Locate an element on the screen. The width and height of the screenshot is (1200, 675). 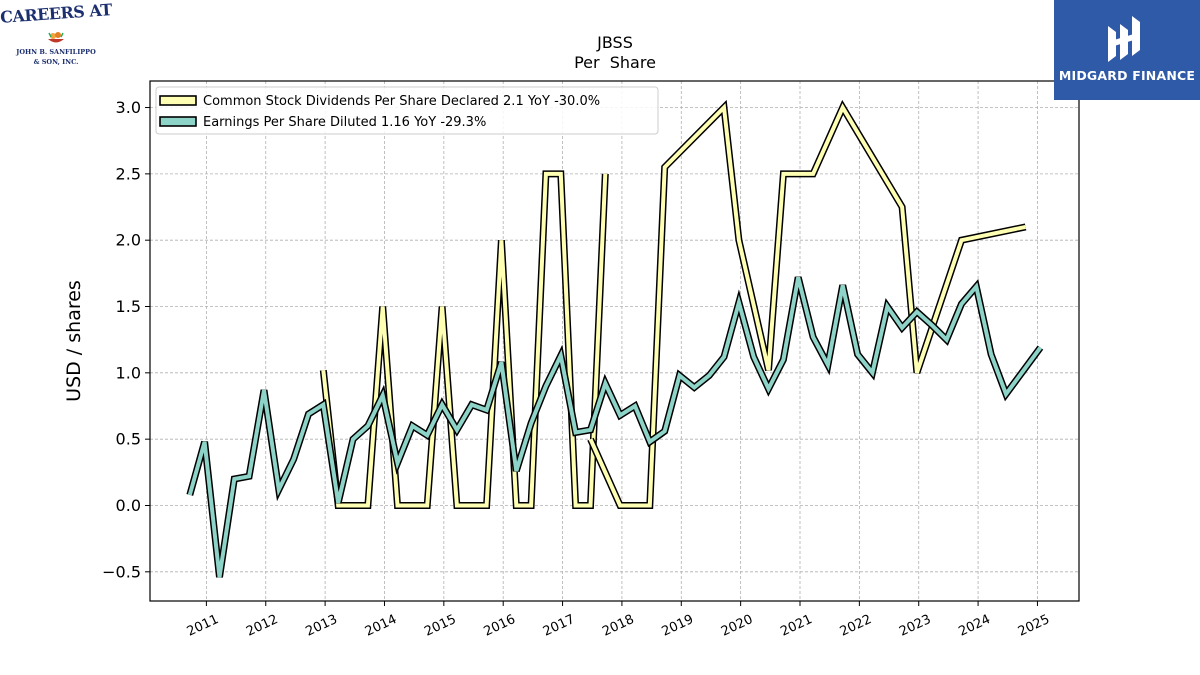
x-tick-label: 2025 is located at coordinates (1034, 626).